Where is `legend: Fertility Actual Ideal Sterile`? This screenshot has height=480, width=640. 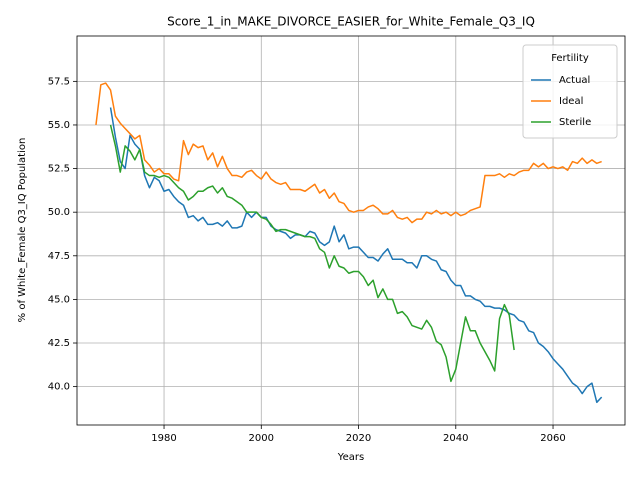 legend: Fertility Actual Ideal Sterile is located at coordinates (570, 91).